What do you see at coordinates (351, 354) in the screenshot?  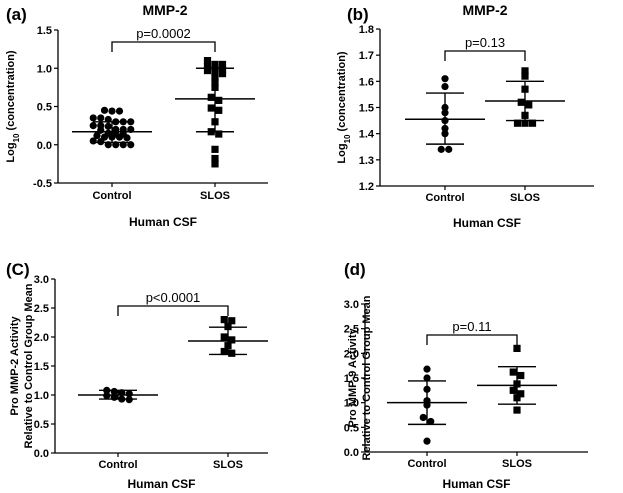 I see `y-tick-label: 2.0` at bounding box center [351, 354].